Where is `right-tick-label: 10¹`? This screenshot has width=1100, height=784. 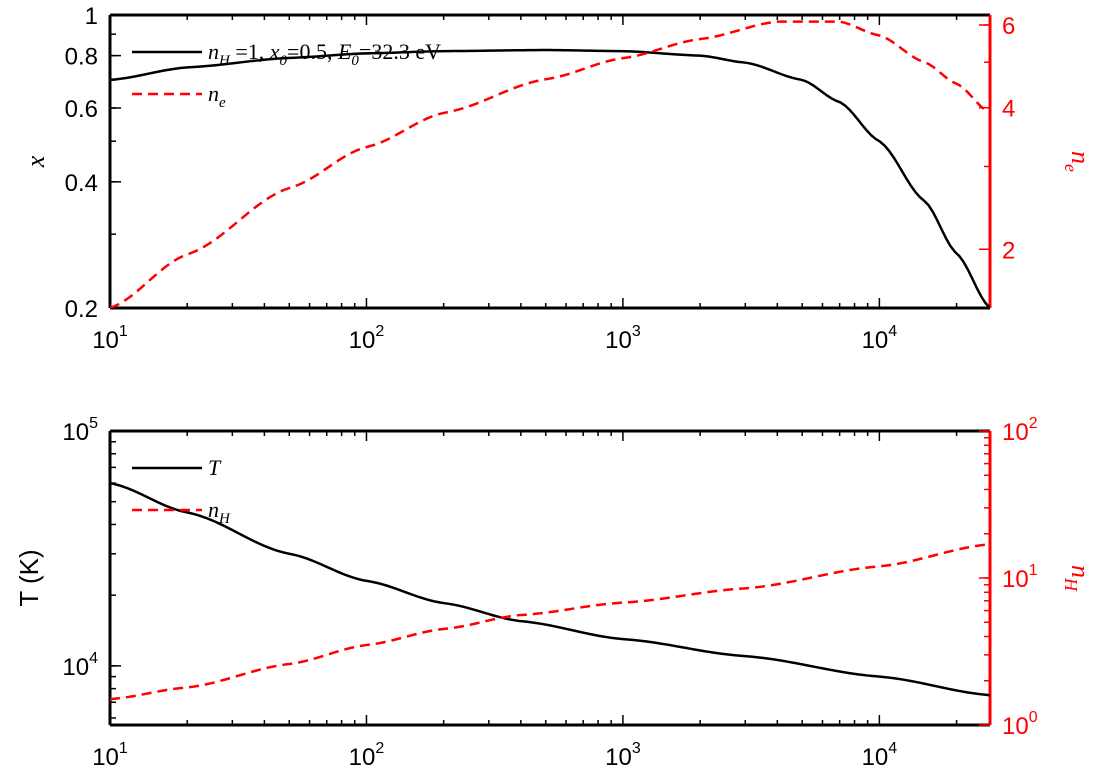 right-tick-label: 10¹ is located at coordinates (1020, 577).